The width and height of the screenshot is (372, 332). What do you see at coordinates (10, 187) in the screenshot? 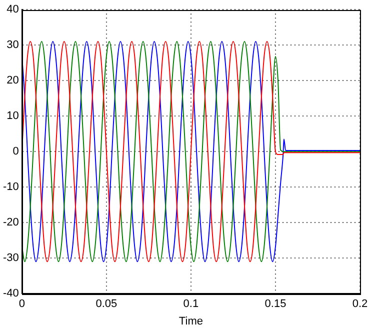
I see `y-tick-label: -10` at bounding box center [10, 187].